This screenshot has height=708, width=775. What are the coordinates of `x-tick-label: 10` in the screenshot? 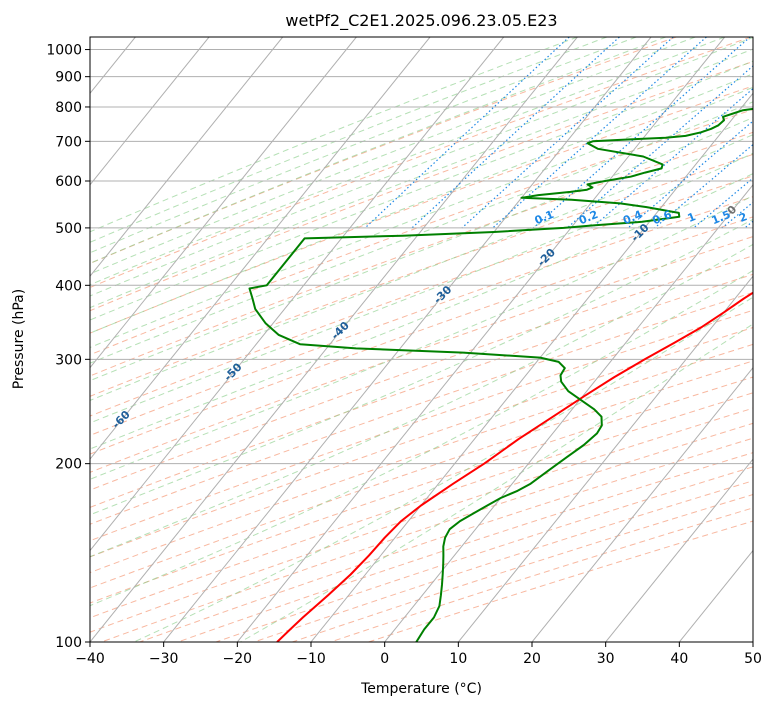 It's located at (458, 659).